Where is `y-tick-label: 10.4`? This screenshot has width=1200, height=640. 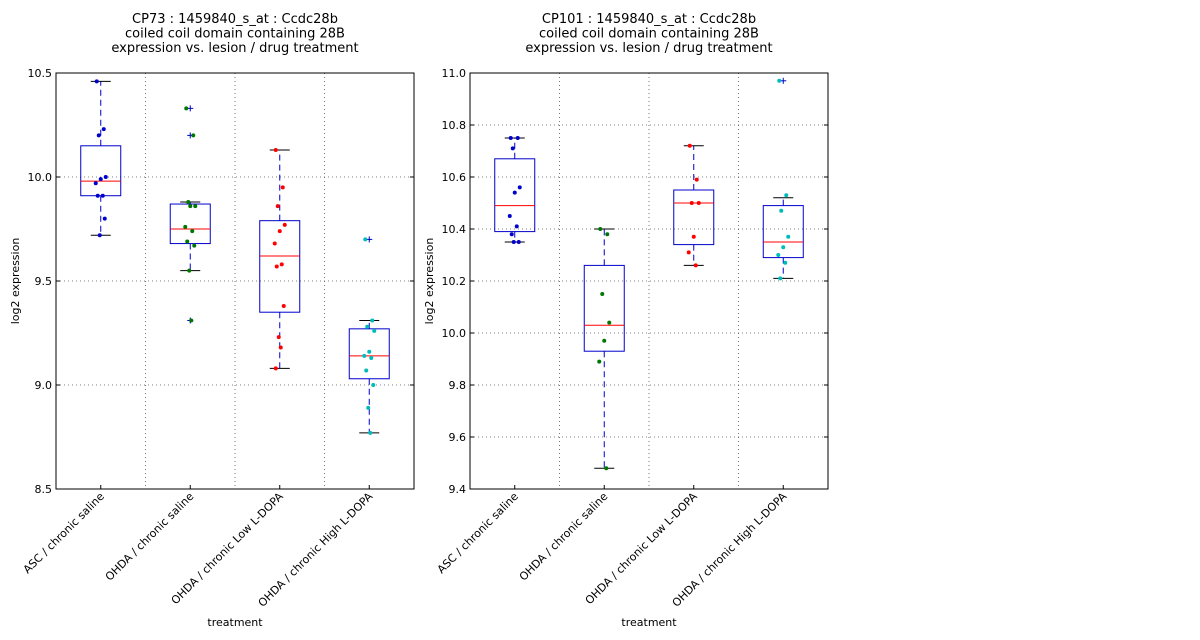 y-tick-label: 10.4 is located at coordinates (454, 229).